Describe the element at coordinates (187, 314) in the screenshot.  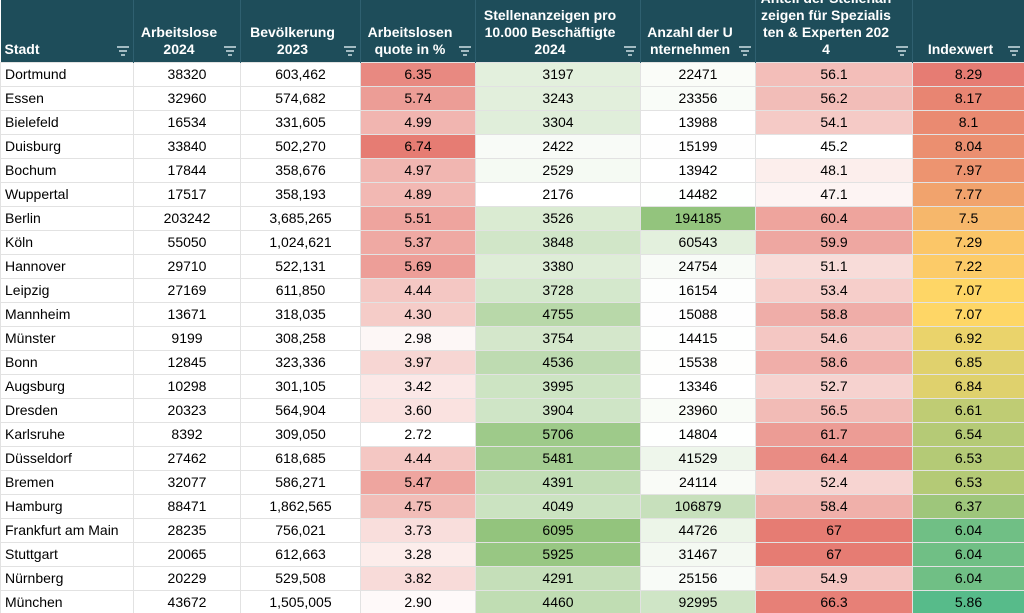
I see `value-cell: 13671` at that location.